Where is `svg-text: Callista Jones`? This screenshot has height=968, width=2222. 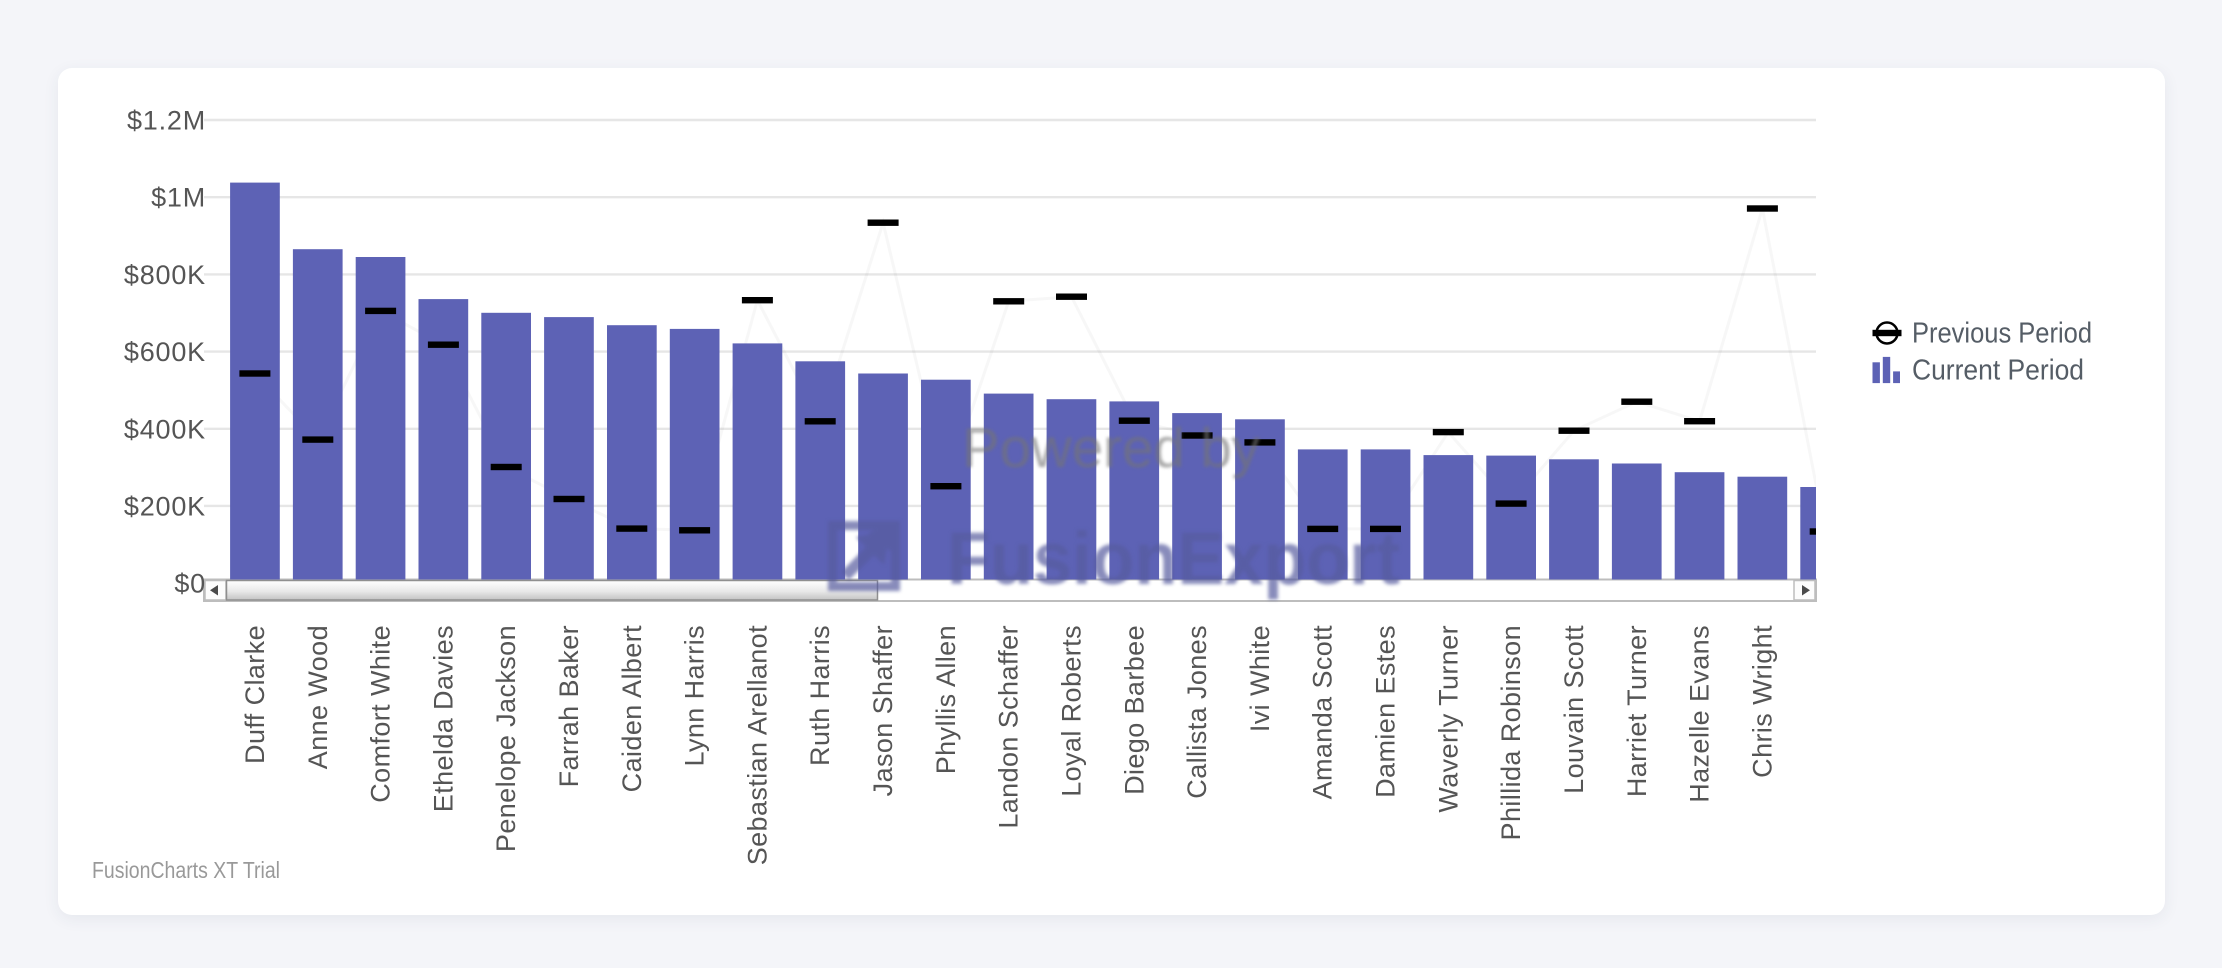 svg-text: Callista Jones is located at coordinates (1197, 712).